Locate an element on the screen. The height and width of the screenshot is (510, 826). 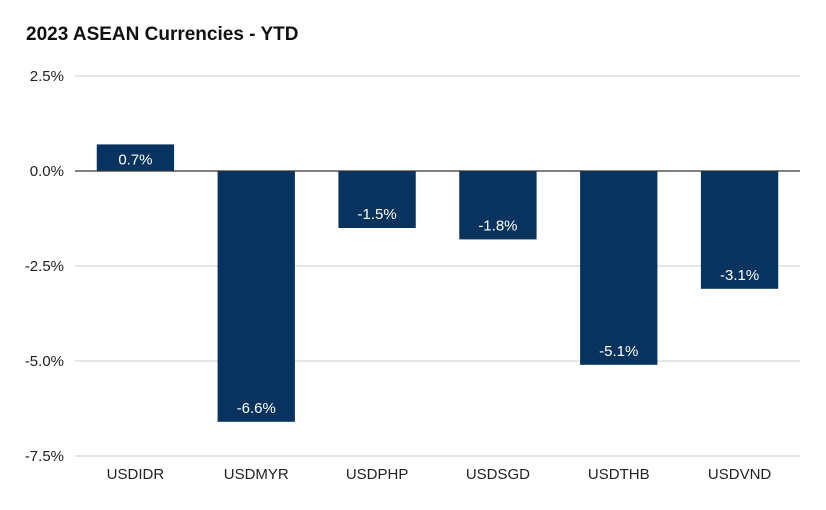
chart-title: 2023 ASEAN Currencies - YTD is located at coordinates (162, 34).